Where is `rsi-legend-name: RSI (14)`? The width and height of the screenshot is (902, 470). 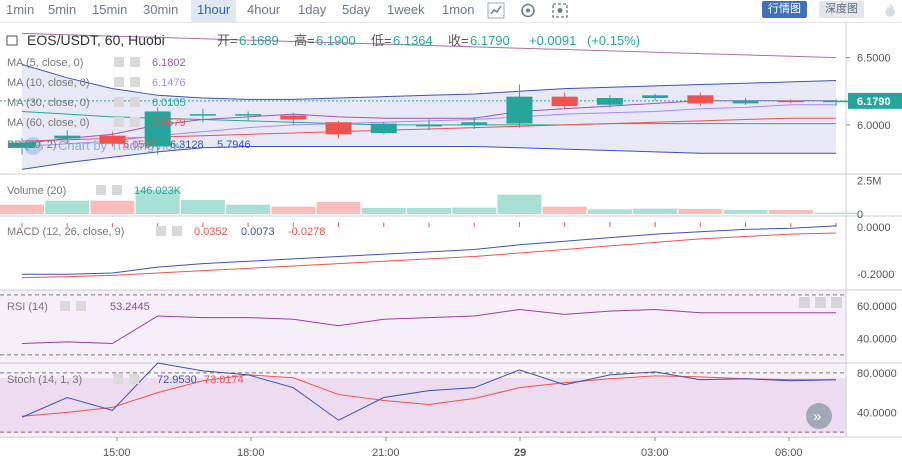 rsi-legend-name: RSI (14) is located at coordinates (27, 307).